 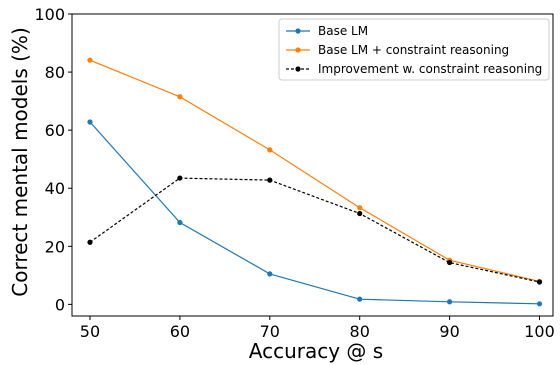 I want to click on legend-label: Improvement w. constraint reasoning, so click(x=430, y=69).